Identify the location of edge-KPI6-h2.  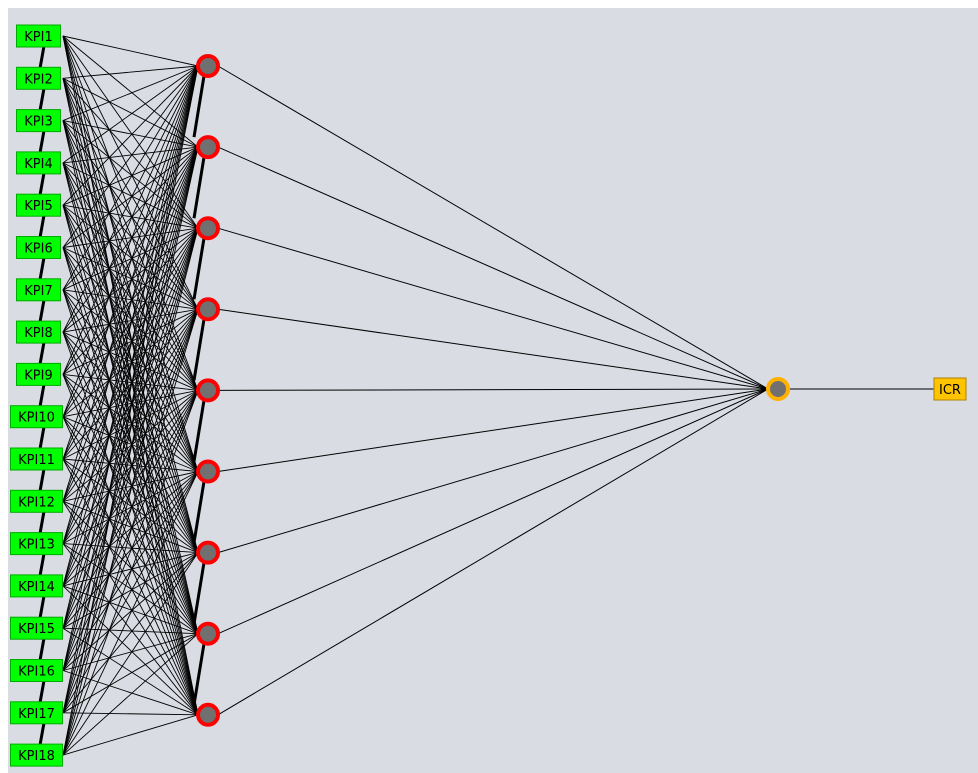
(130, 197).